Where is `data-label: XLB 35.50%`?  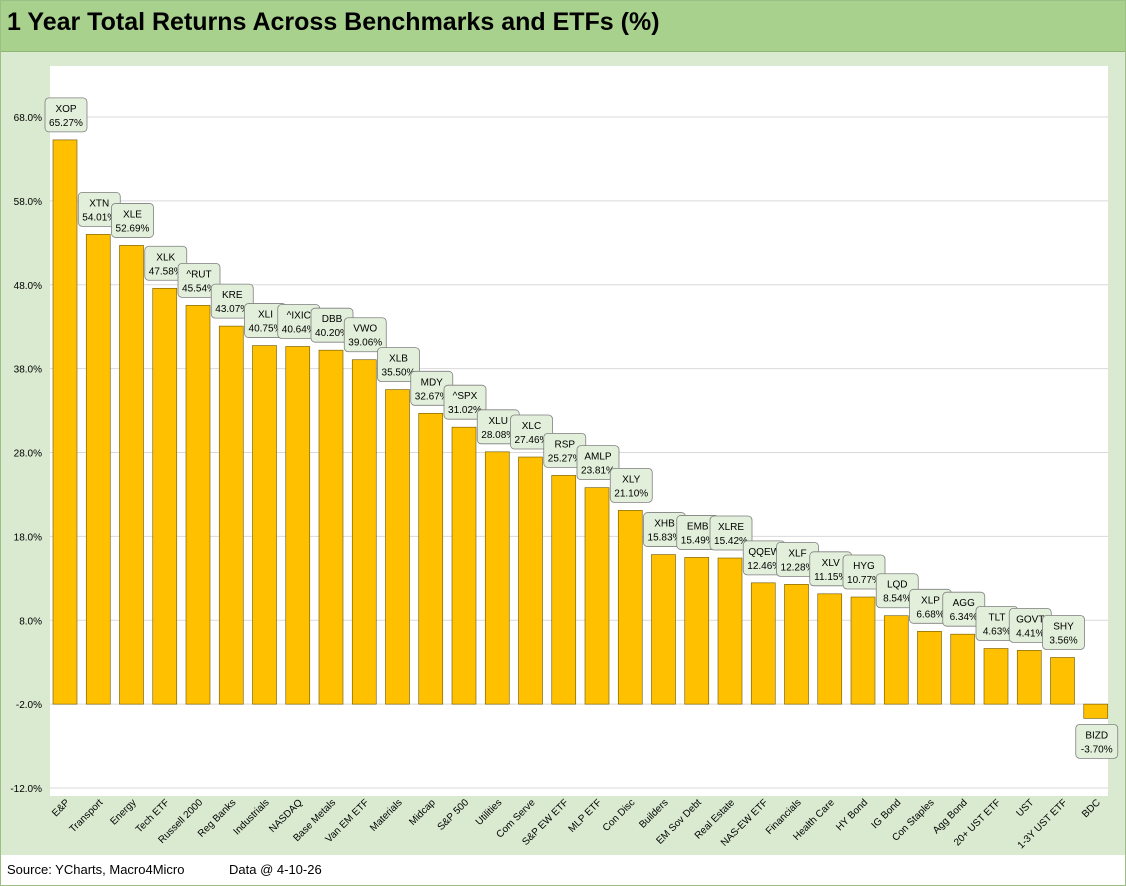 data-label: XLB 35.50% is located at coordinates (398, 364).